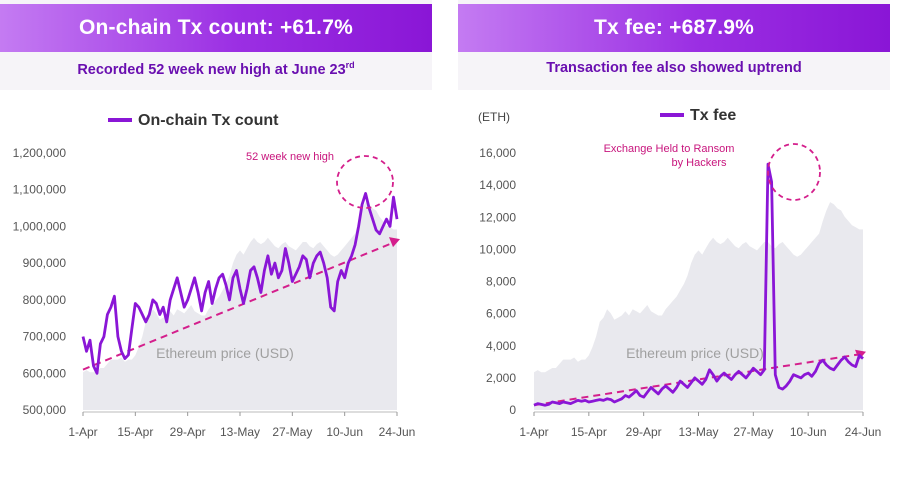 The image size is (900, 483). I want to click on y-tick-label: 12,000, so click(497, 217).